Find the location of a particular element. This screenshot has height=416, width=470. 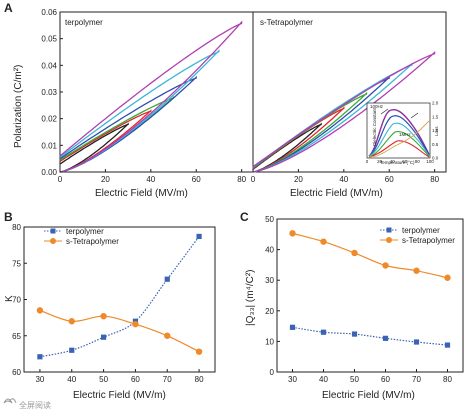

y-tick-label: 0.03 is located at coordinates (49, 92).